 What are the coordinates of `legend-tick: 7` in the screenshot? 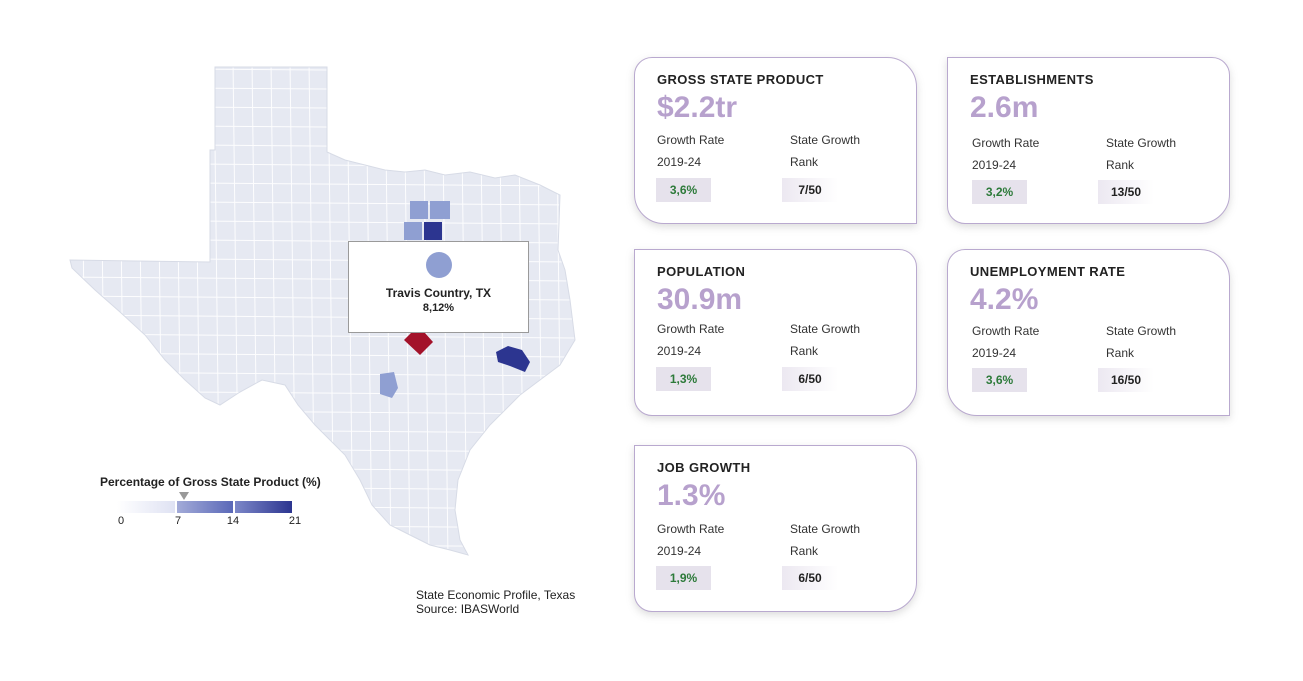 It's located at (178, 521).